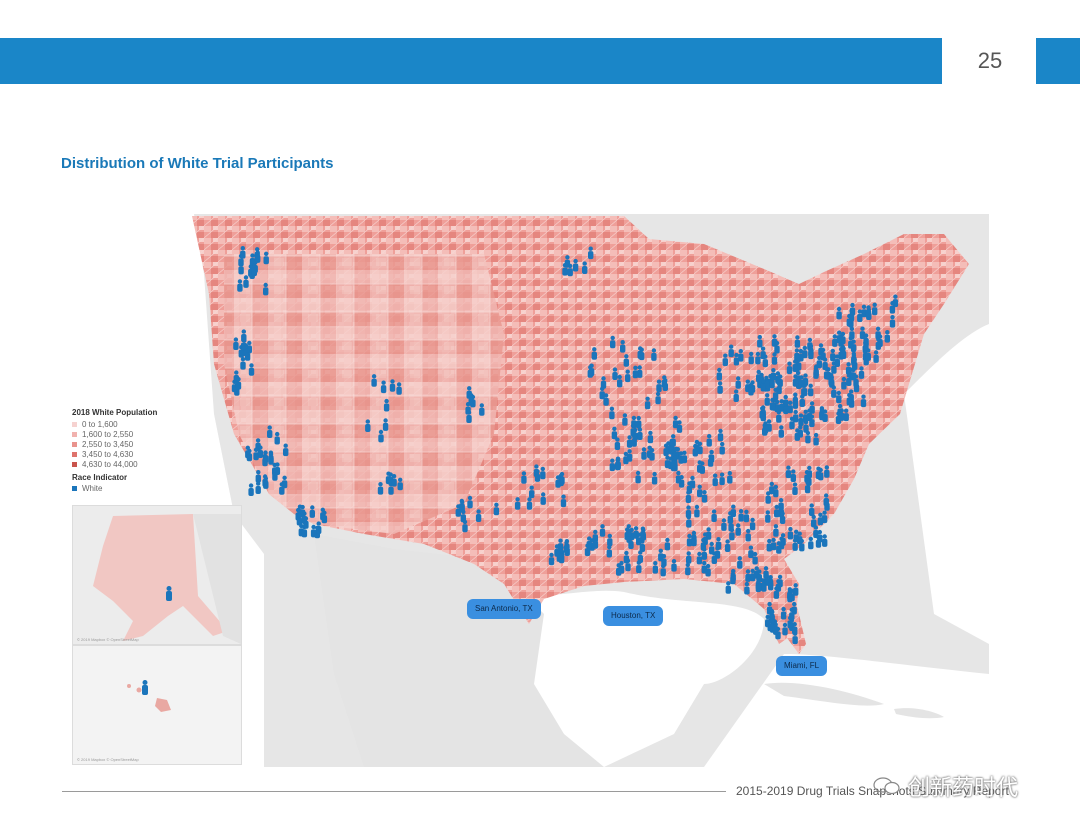 Image resolution: width=1080 pixels, height=834 pixels. I want to click on legend-bin-3: 3,450 to 4,630, so click(127, 454).